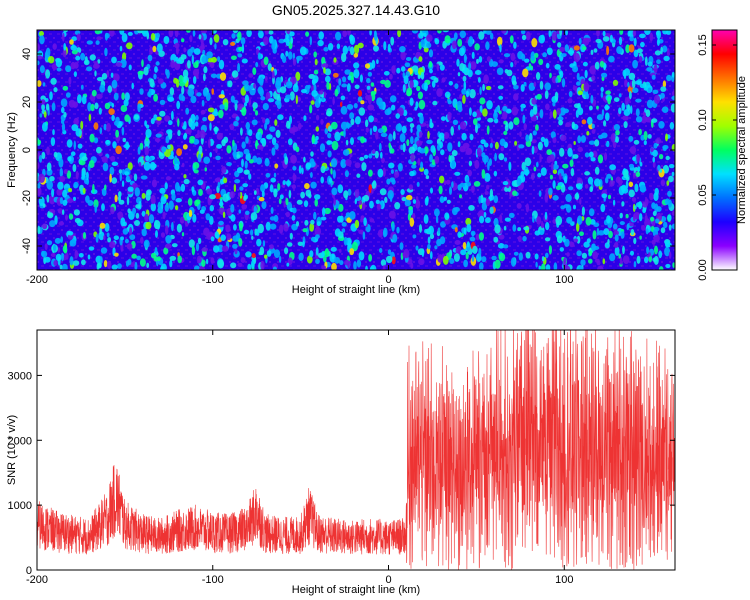  Describe the element at coordinates (213, 580) in the screenshot. I see `x-tick-label: -100` at that location.